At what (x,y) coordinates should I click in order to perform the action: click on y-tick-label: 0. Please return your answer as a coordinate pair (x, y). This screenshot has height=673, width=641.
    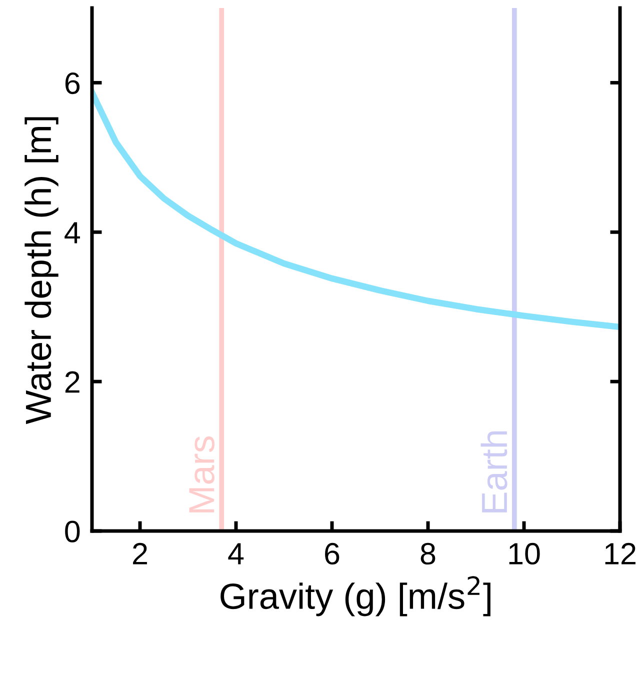
    Looking at the image, I should click on (72, 531).